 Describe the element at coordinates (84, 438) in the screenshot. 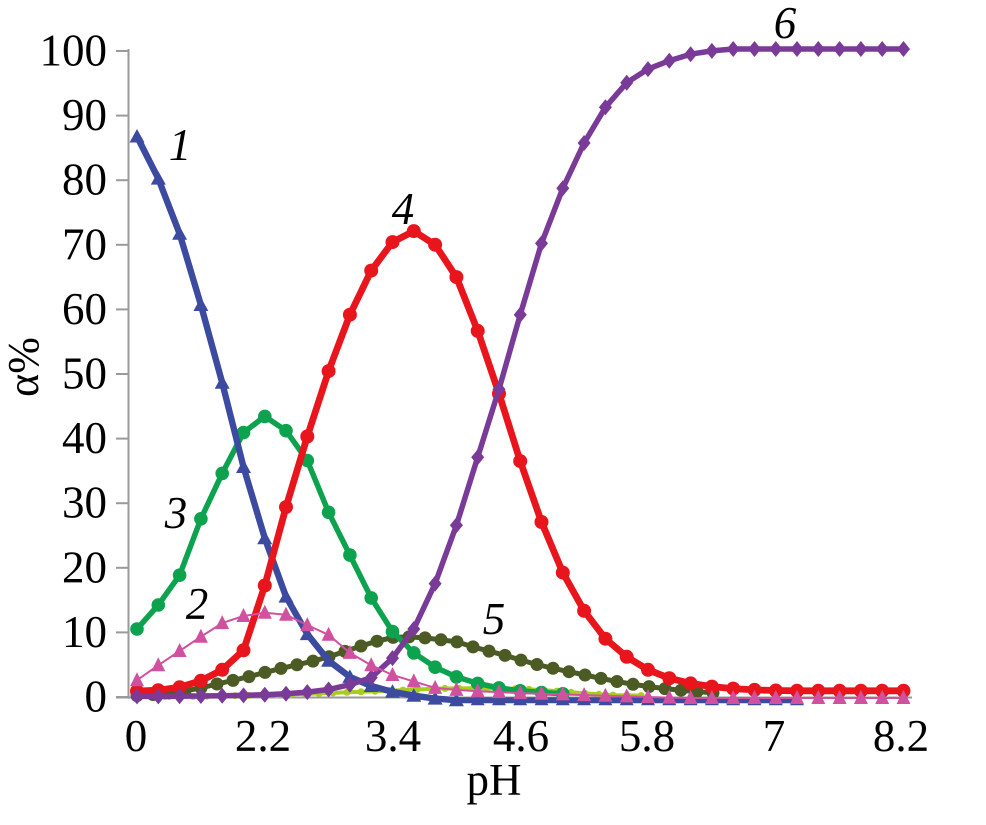

I see `svg-text: 40` at that location.